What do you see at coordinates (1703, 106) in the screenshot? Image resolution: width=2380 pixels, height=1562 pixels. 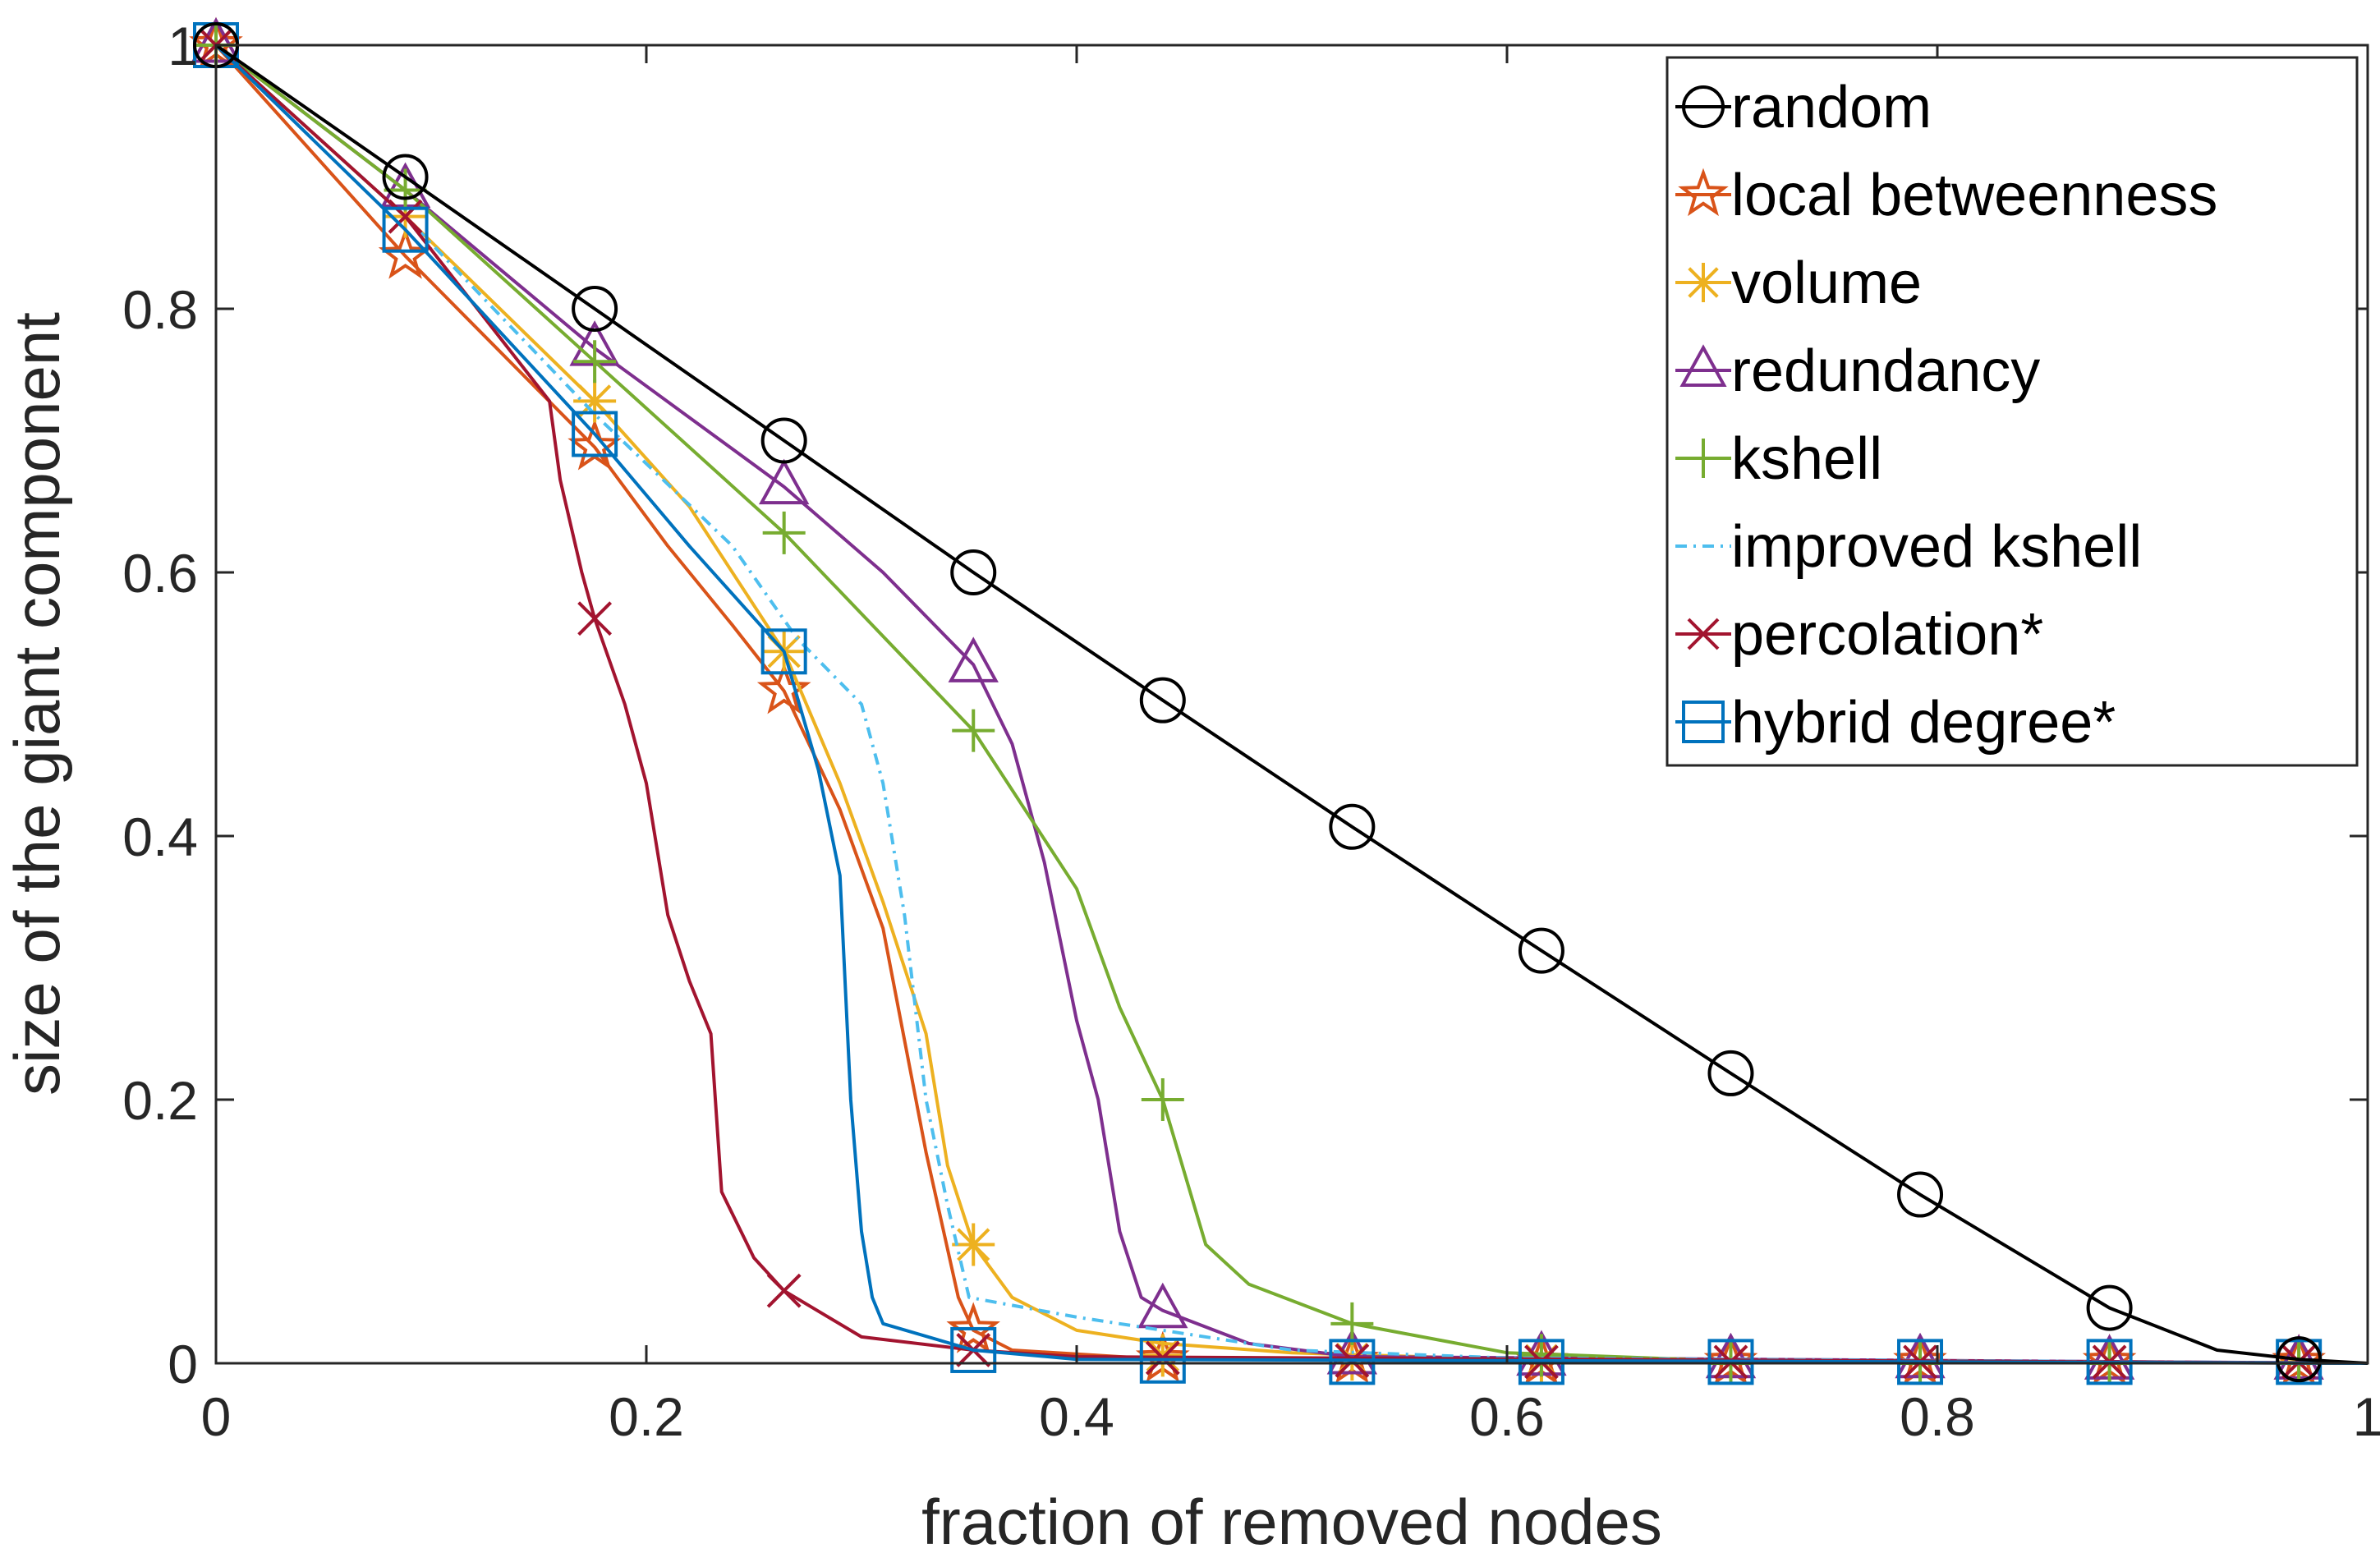 I see `legend-marker-random` at bounding box center [1703, 106].